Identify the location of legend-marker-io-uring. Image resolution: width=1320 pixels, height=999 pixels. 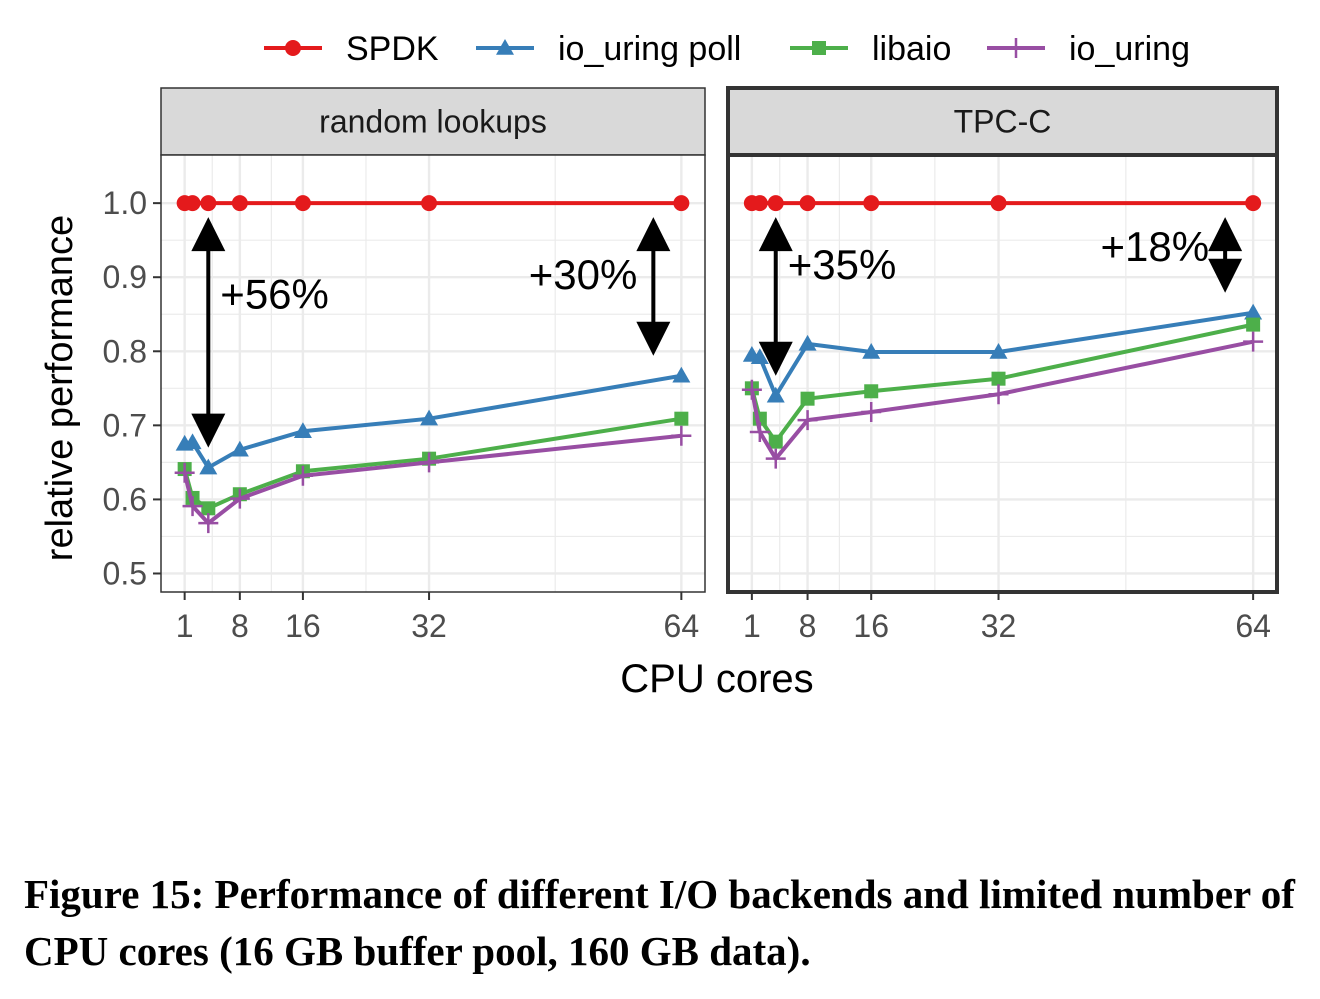
(1016, 48).